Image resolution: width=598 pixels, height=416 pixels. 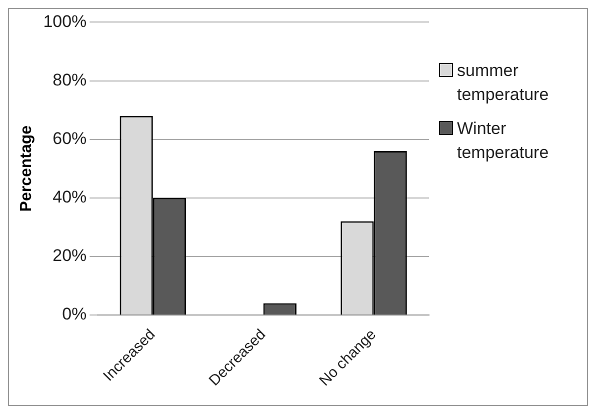 What do you see at coordinates (27, 168) in the screenshot?
I see `y-axis-title: Percentage` at bounding box center [27, 168].